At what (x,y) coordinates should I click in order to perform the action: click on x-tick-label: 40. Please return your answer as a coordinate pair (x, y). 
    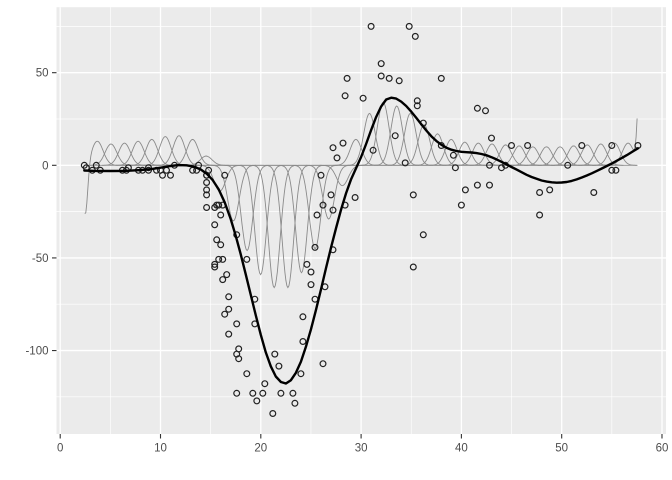
    Looking at the image, I should click on (461, 449).